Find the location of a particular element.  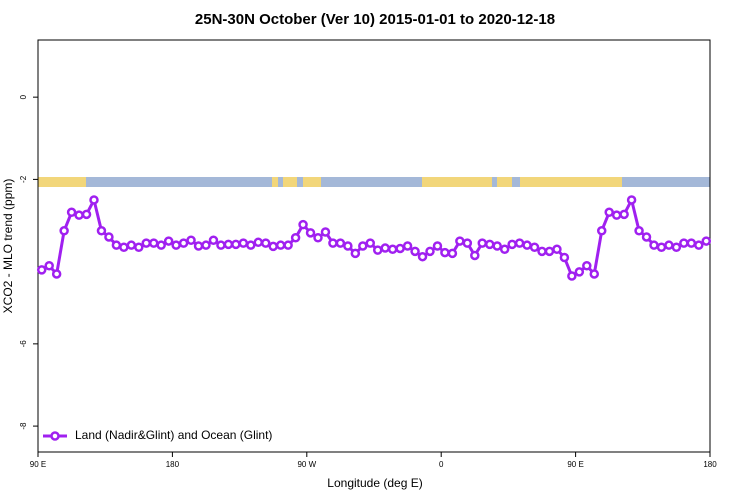

y-tick-label: -2 is located at coordinates (23, 179).